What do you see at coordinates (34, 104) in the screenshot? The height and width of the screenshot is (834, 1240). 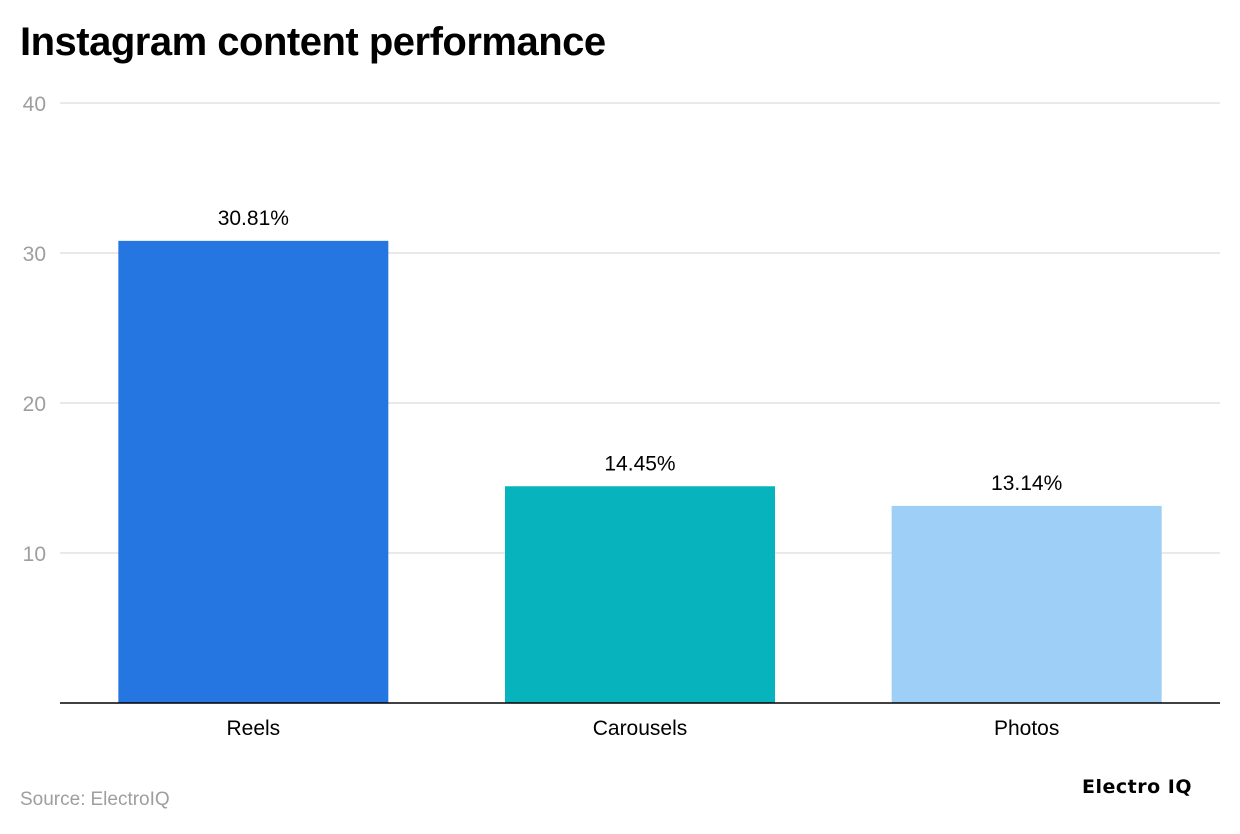 I see `y-tick-label: 40` at bounding box center [34, 104].